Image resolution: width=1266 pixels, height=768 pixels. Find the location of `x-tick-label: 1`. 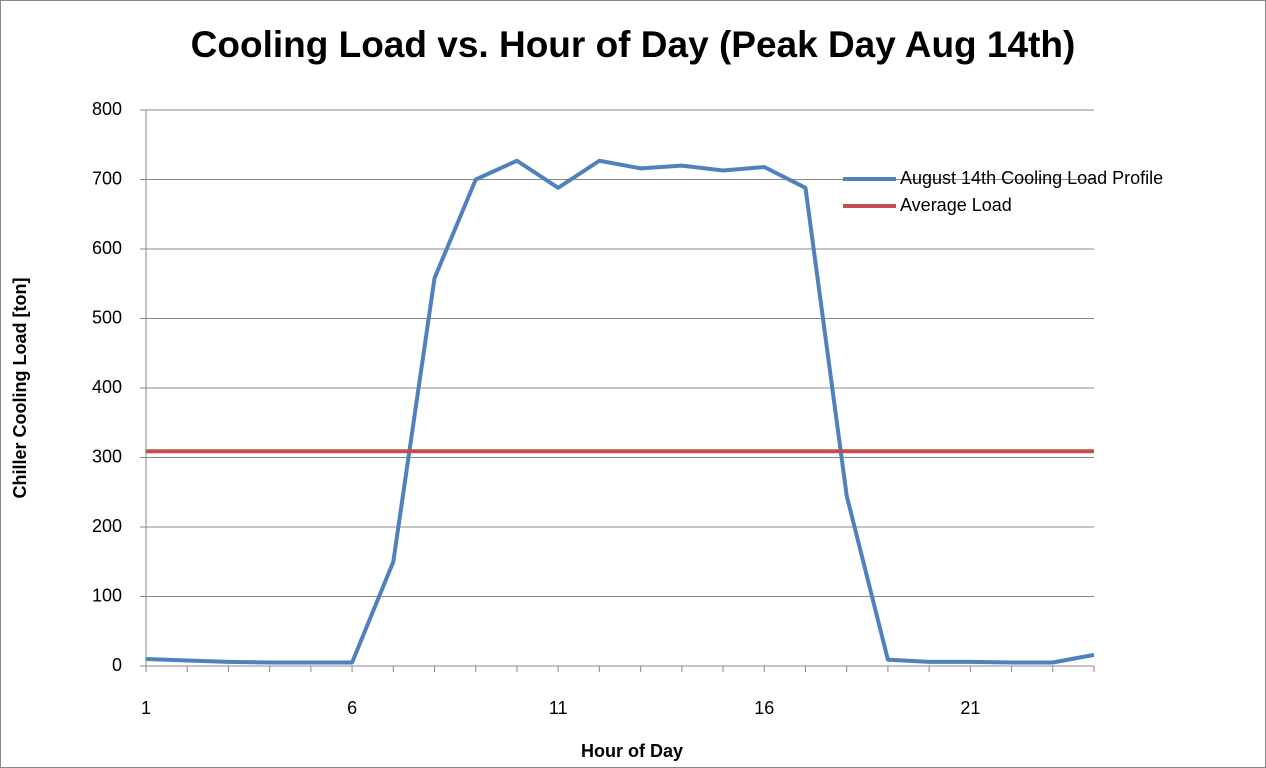

x-tick-label: 1 is located at coordinates (146, 708).